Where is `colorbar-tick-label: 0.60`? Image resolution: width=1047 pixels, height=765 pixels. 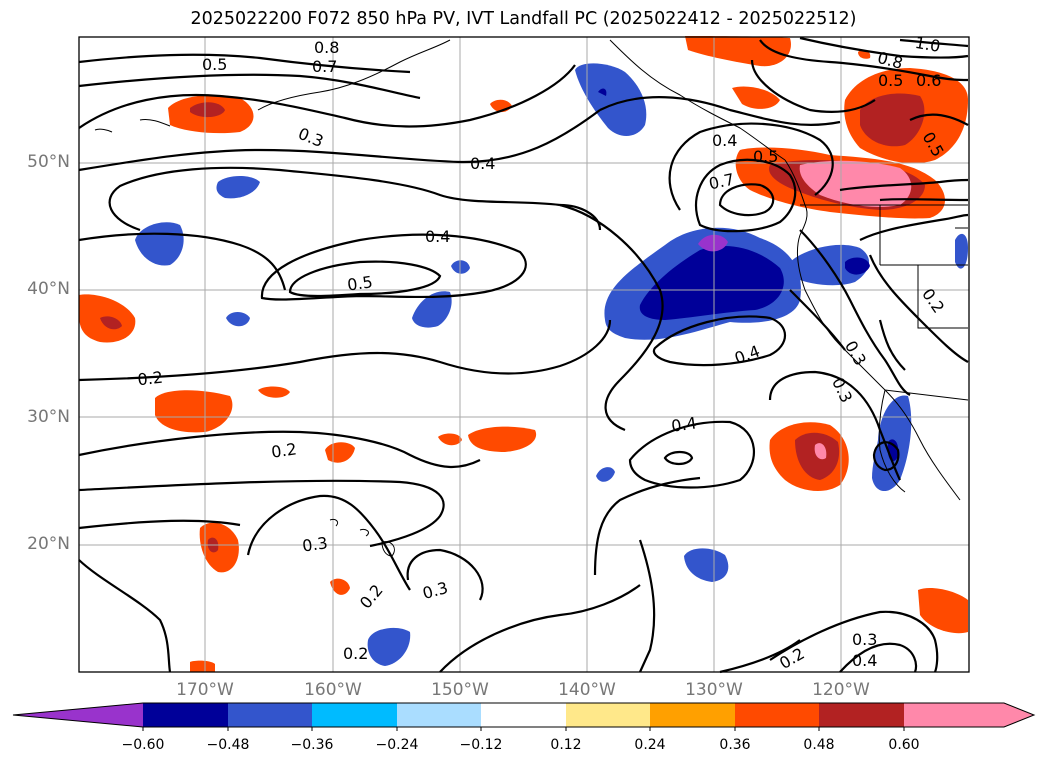
colorbar-tick-label: 0.60 is located at coordinates (904, 745).